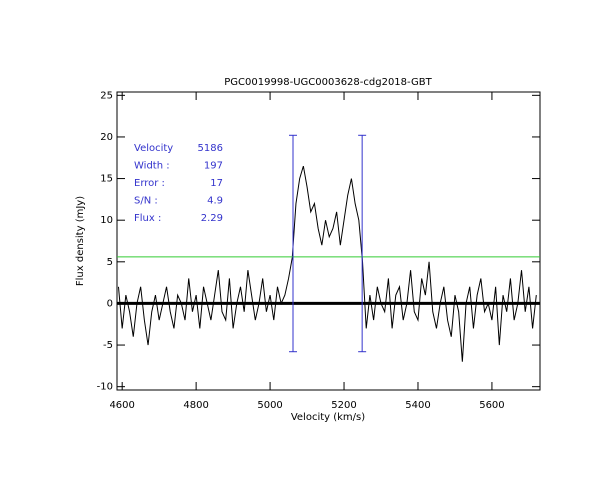  Describe the element at coordinates (121, 405) in the screenshot. I see `x-tick-label: 4600` at that location.